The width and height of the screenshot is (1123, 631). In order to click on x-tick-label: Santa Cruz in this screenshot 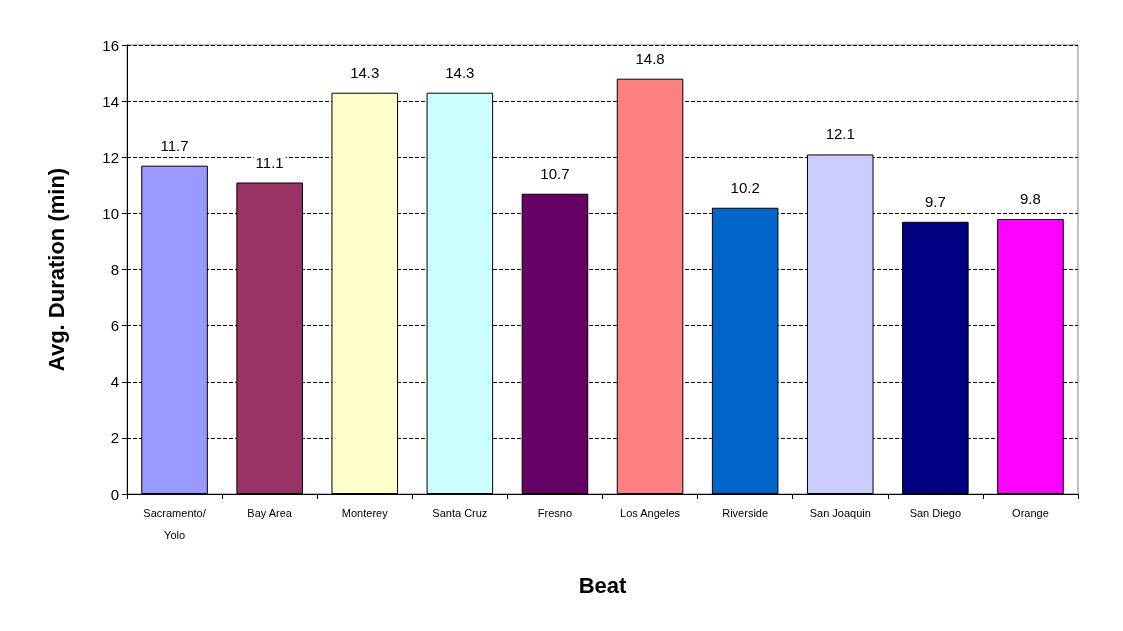, I will do `click(460, 513)`.